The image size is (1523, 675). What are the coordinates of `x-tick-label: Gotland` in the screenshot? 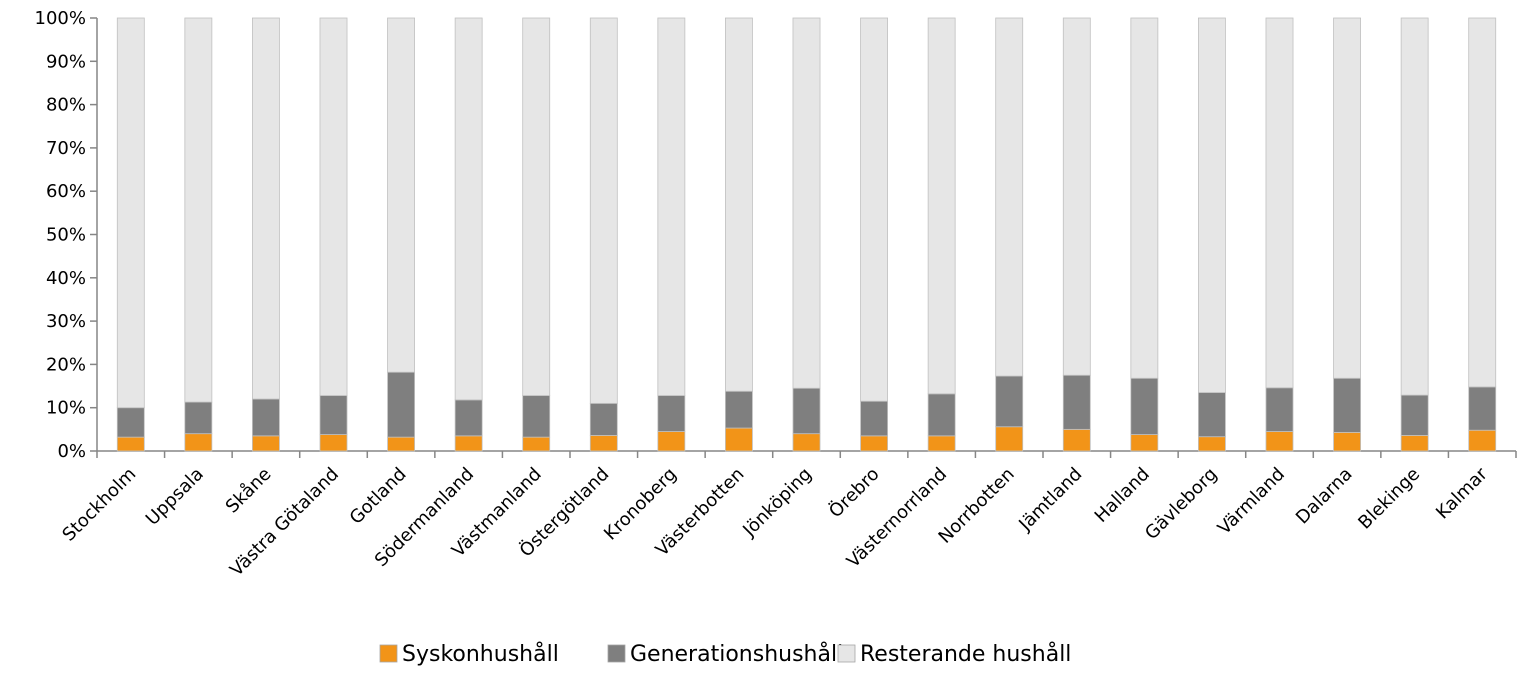 It's located at (378, 496).